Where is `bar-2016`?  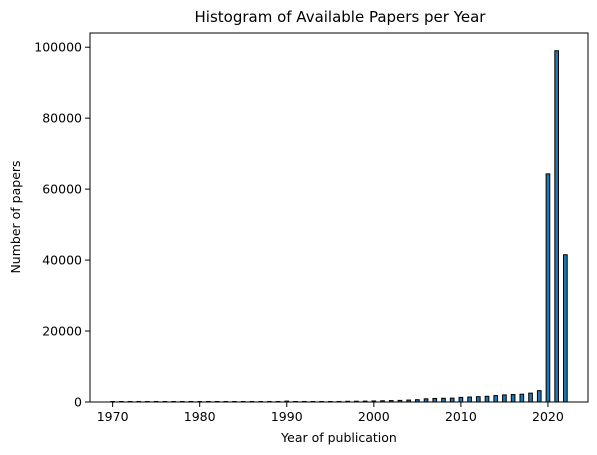
bar-2016 is located at coordinates (513, 398).